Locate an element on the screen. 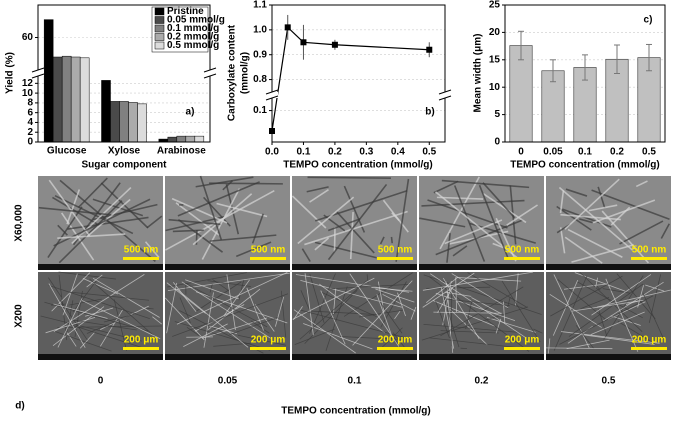 This screenshot has width=683, height=424. x-tick-label: 0.5 is located at coordinates (429, 152).